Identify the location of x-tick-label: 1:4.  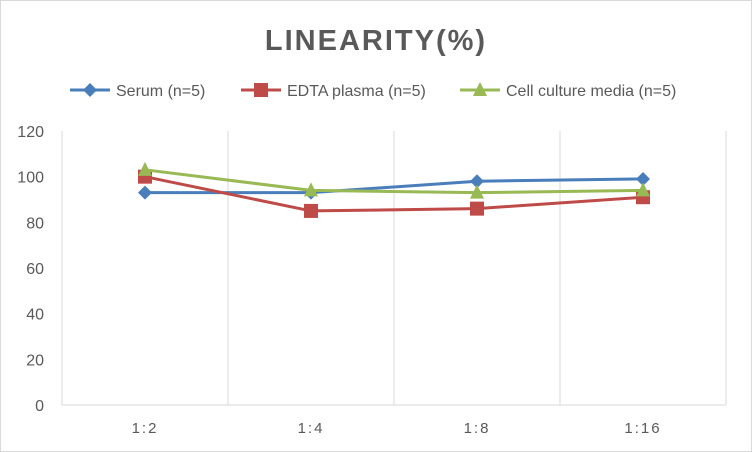
(311, 428).